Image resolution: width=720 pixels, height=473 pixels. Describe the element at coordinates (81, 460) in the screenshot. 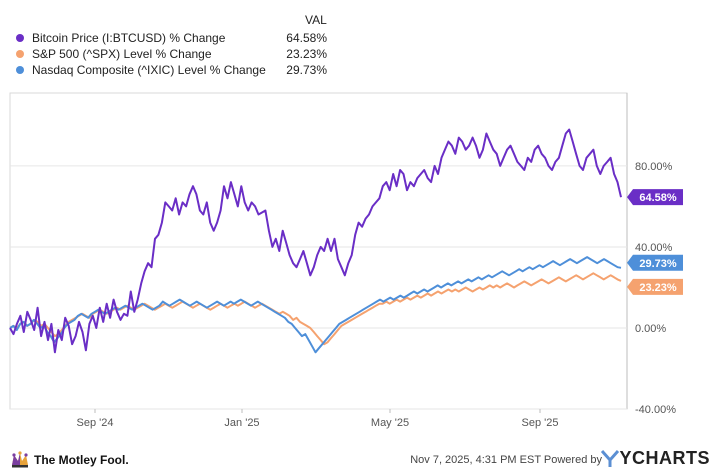

I see `brand-text: The Motley Fool.` at that location.